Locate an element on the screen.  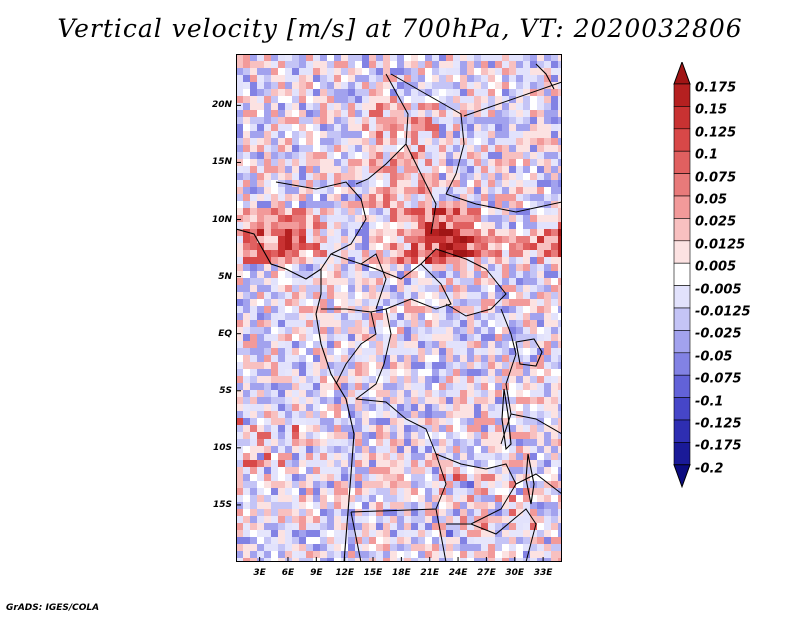
colorbar-level-label: 0.175 is located at coordinates (716, 88).